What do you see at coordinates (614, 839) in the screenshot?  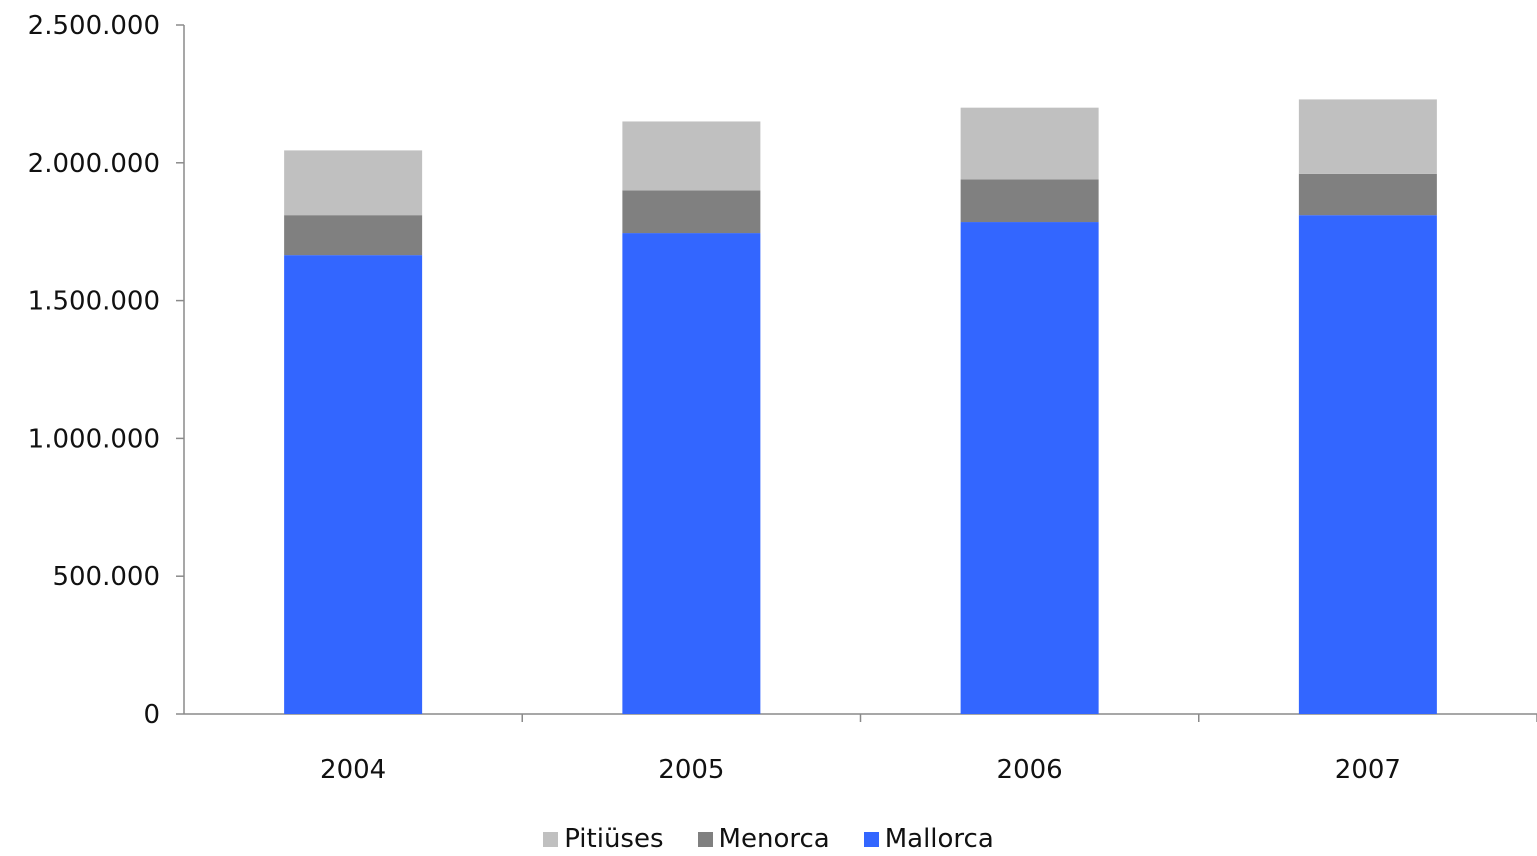 I see `legend-label: Pitiüses` at bounding box center [614, 839].